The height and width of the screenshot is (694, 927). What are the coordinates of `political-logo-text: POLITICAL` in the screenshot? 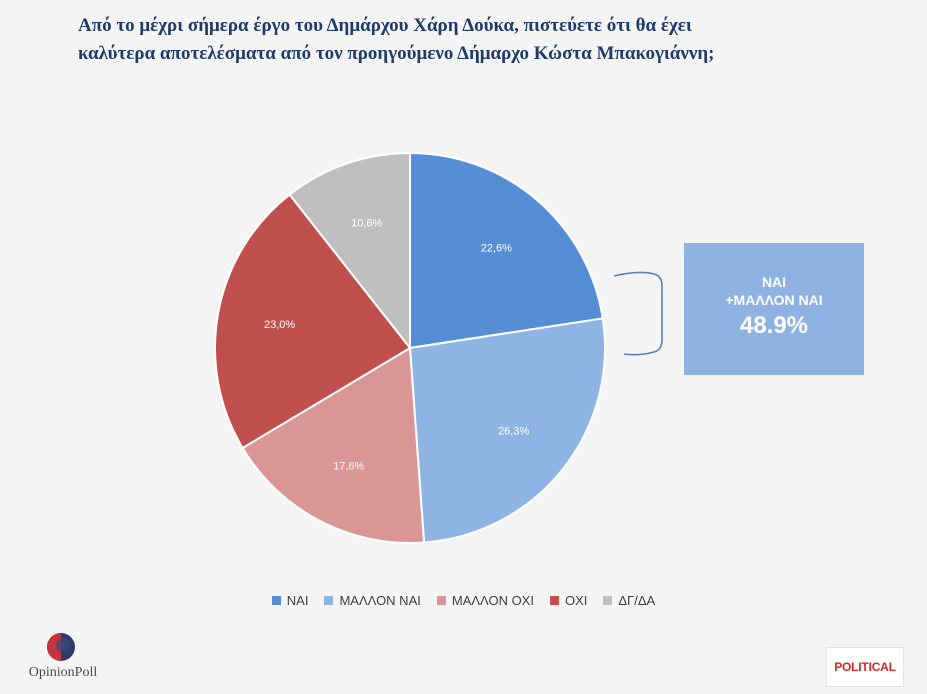 It's located at (865, 667).